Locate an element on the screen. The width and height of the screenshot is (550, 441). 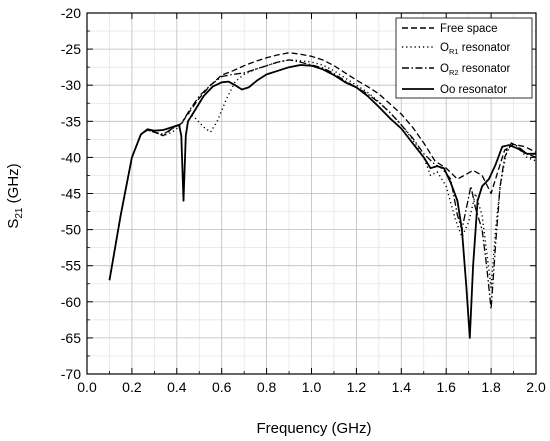
svg-text: OR1 resonator is located at coordinates (475, 49).